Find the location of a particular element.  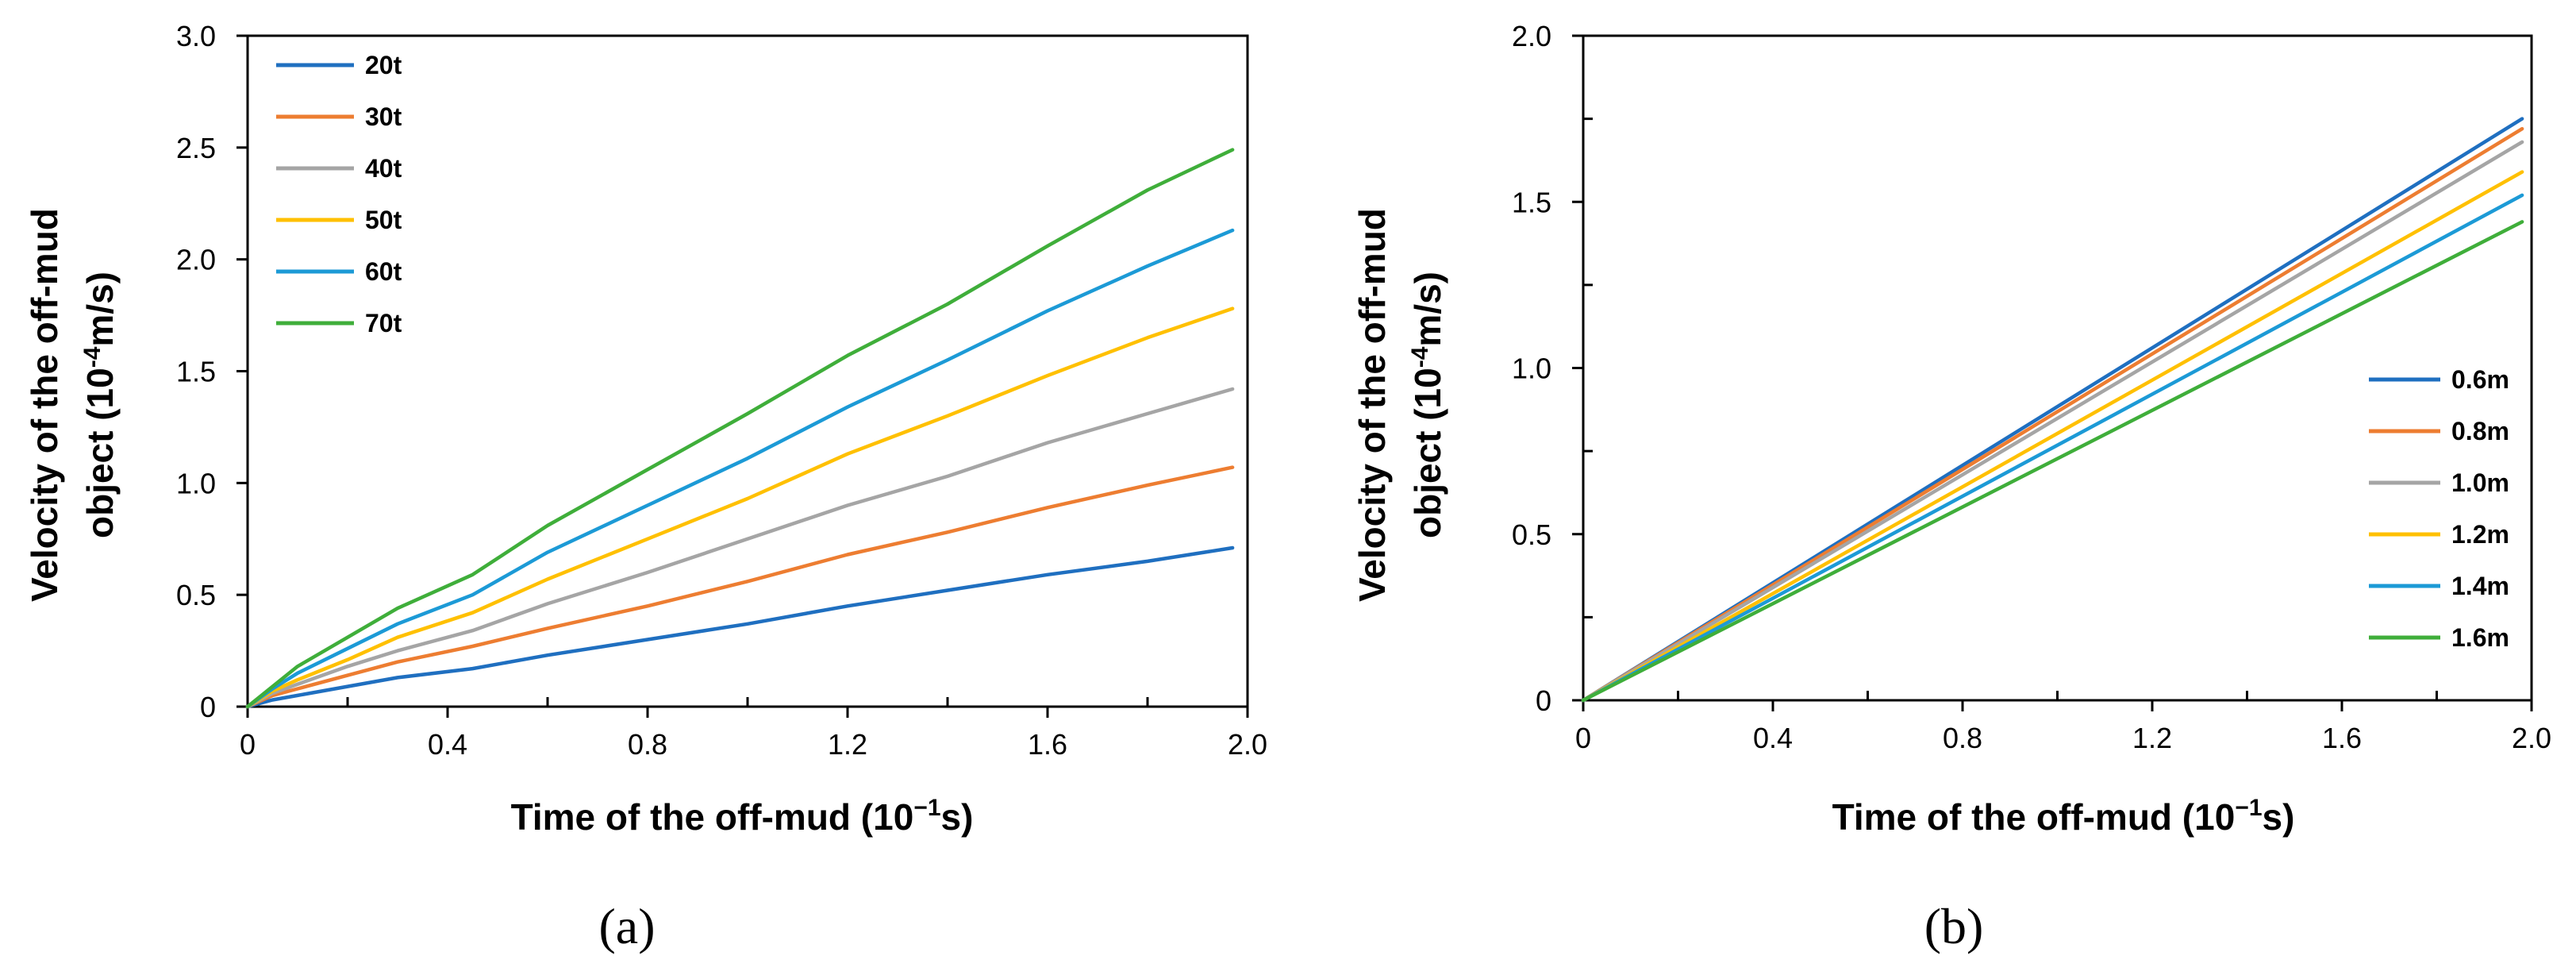

chart-b-ytick-label: 1.5 is located at coordinates (1531, 202).